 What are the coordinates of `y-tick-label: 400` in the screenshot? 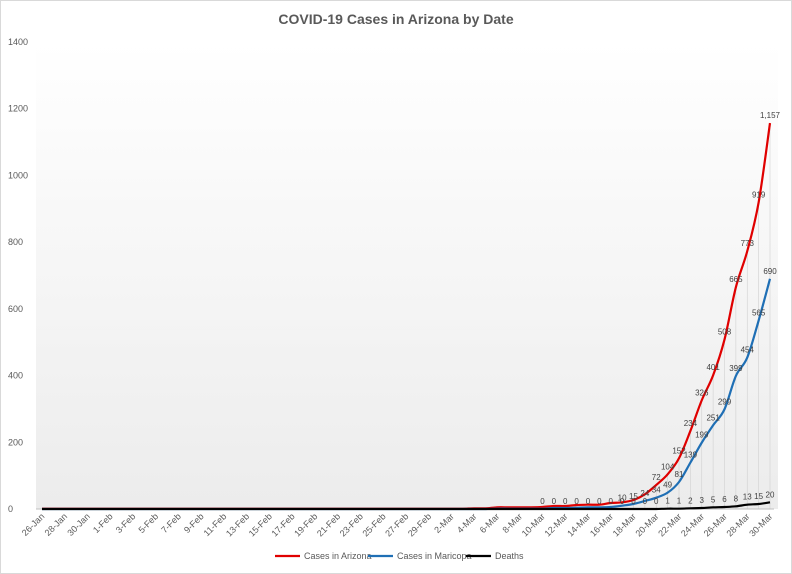 It's located at (15, 376).